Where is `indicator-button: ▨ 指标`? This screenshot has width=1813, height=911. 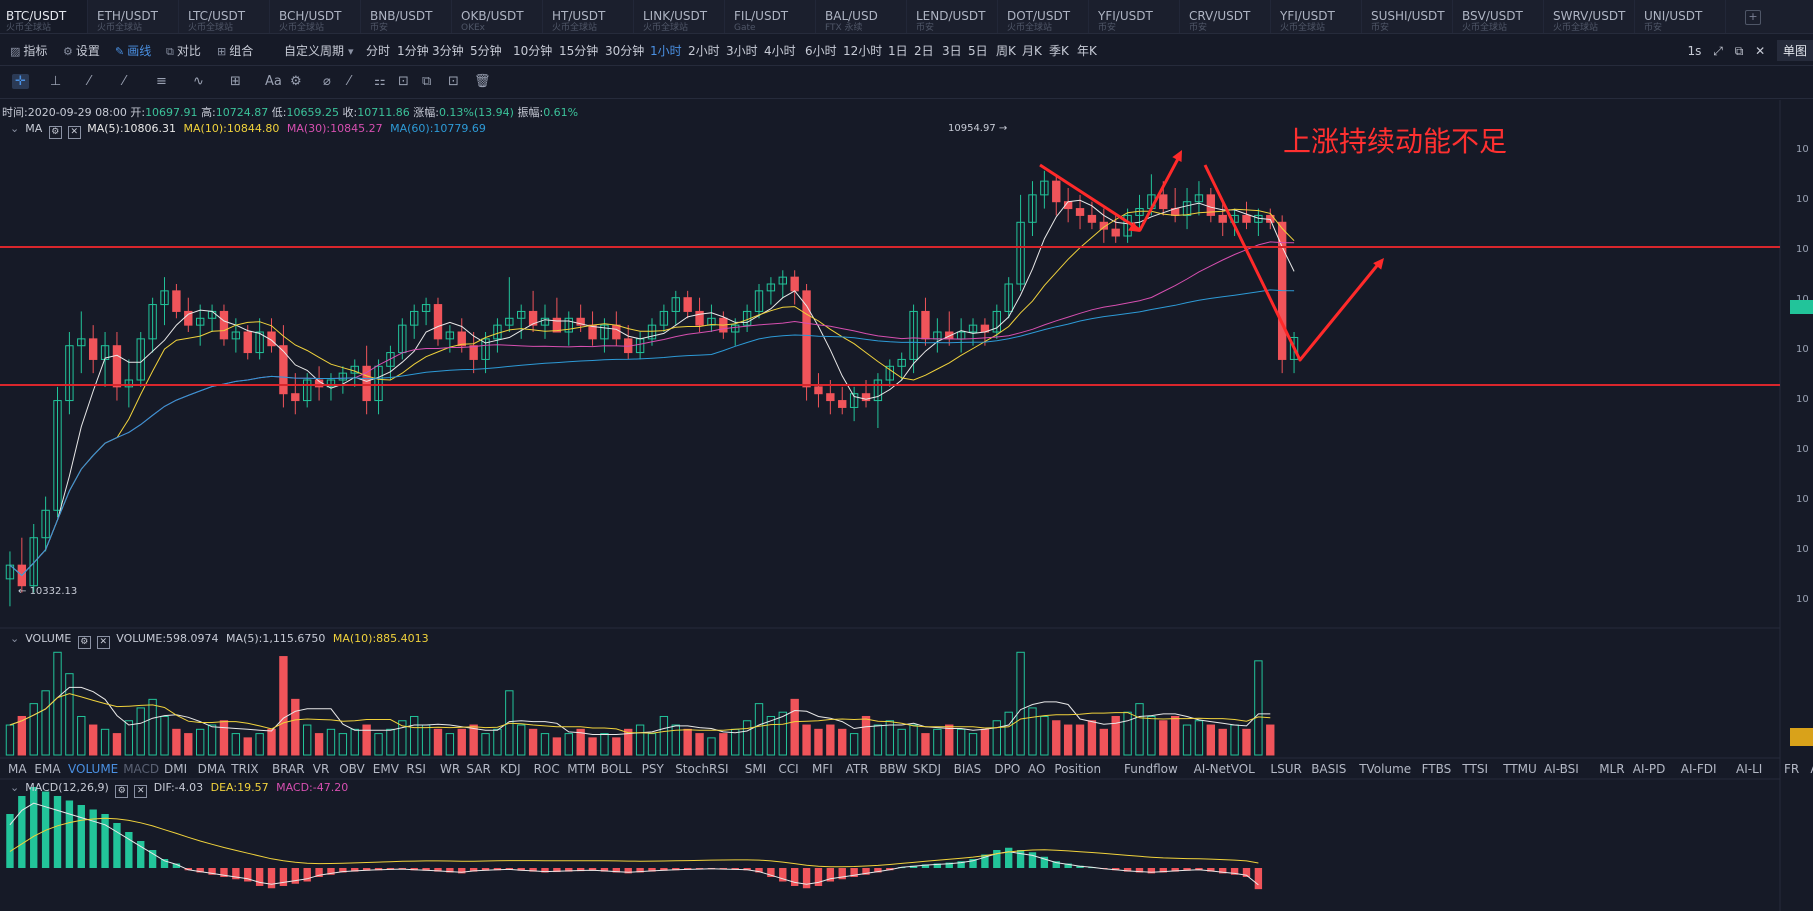
indicator-button: ▨ 指标 is located at coordinates (28, 50).